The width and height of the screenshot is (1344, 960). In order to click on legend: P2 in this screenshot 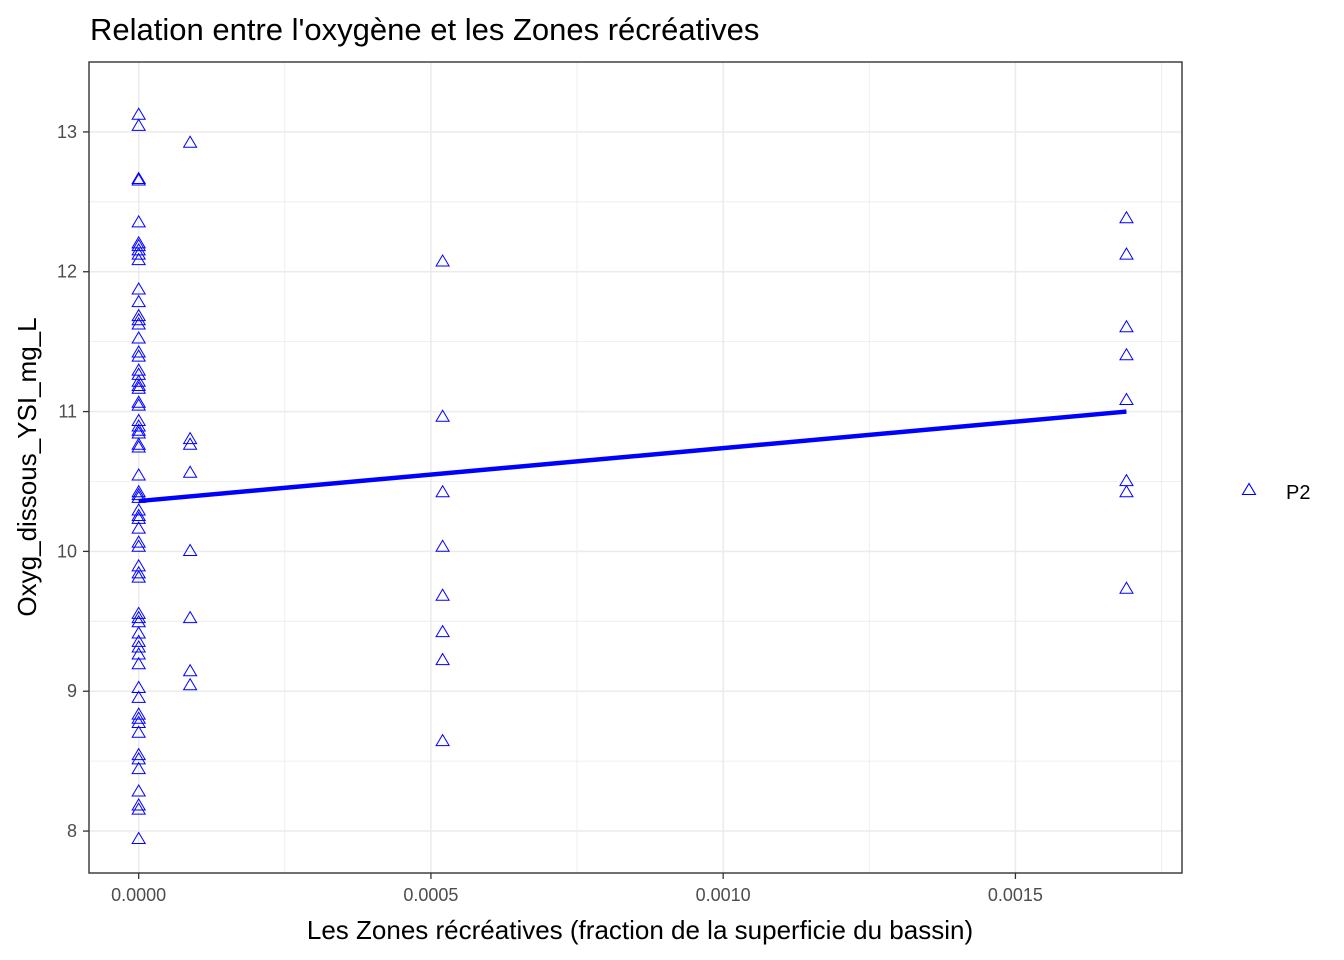, I will do `click(1275, 493)`.